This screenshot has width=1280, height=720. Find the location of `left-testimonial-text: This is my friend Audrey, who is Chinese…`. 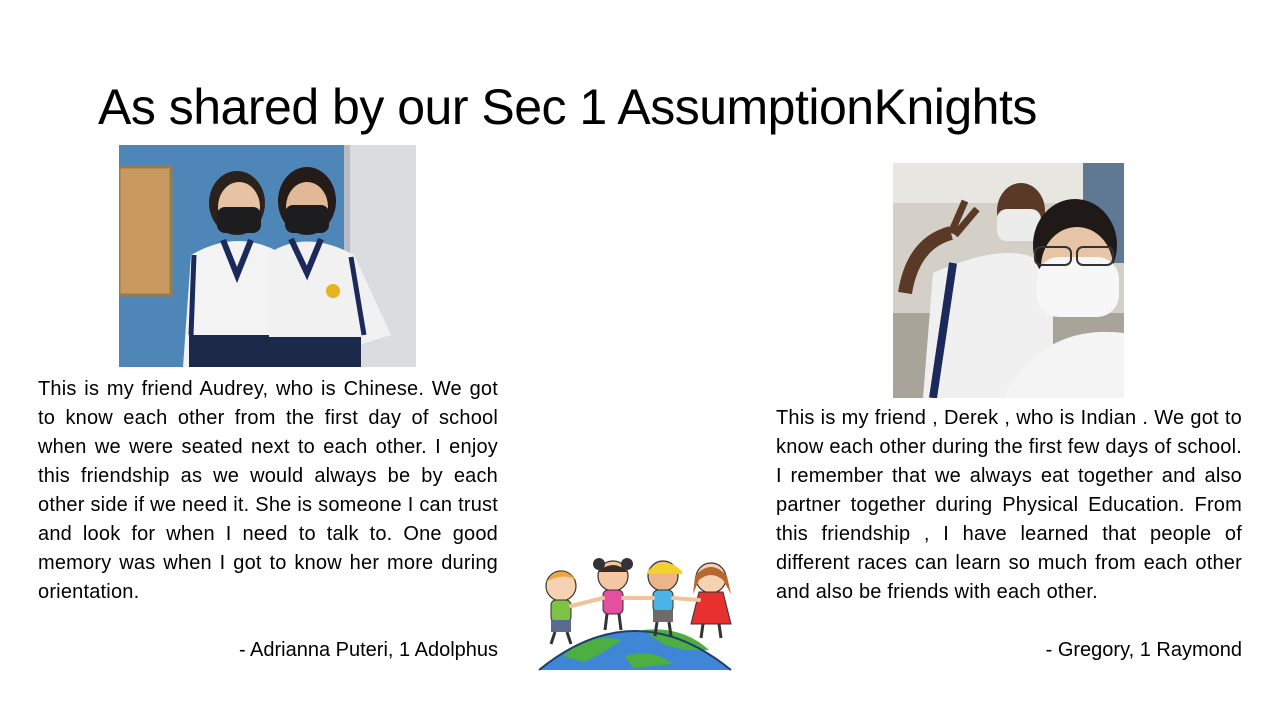

left-testimonial-text: This is my friend Audrey, who is Chinese… is located at coordinates (268, 490).